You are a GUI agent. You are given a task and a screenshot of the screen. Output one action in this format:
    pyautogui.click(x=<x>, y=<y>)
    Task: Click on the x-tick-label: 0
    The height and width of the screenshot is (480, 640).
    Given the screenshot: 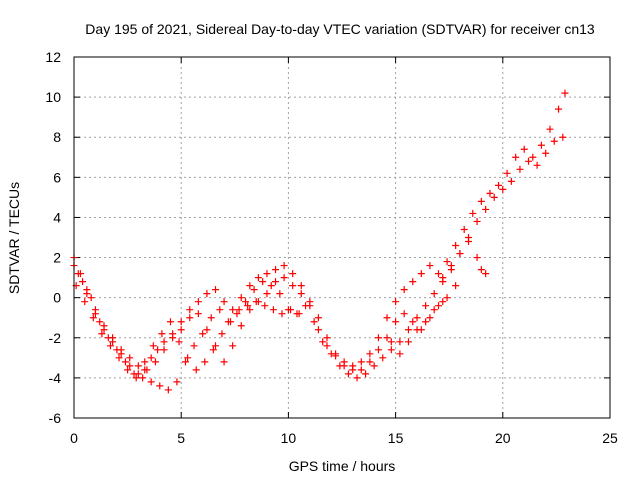 What is the action you would take?
    pyautogui.click(x=74, y=438)
    